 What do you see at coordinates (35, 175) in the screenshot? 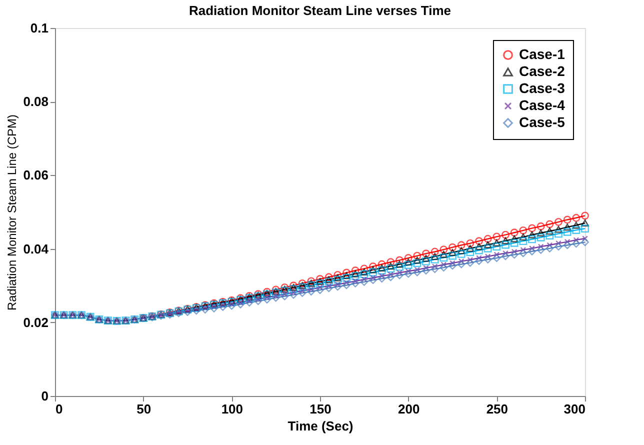
I see `y-tick-label: 0.06` at bounding box center [35, 175].